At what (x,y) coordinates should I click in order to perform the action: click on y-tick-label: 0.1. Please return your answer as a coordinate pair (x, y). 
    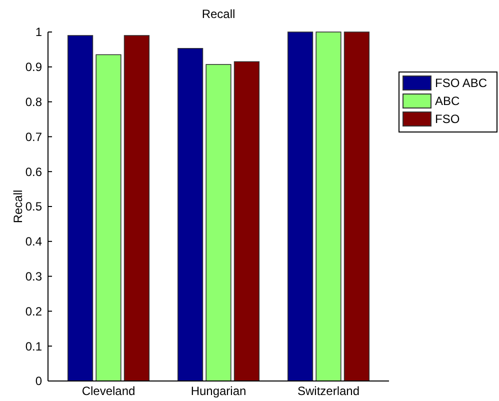
    Looking at the image, I should click on (33, 346).